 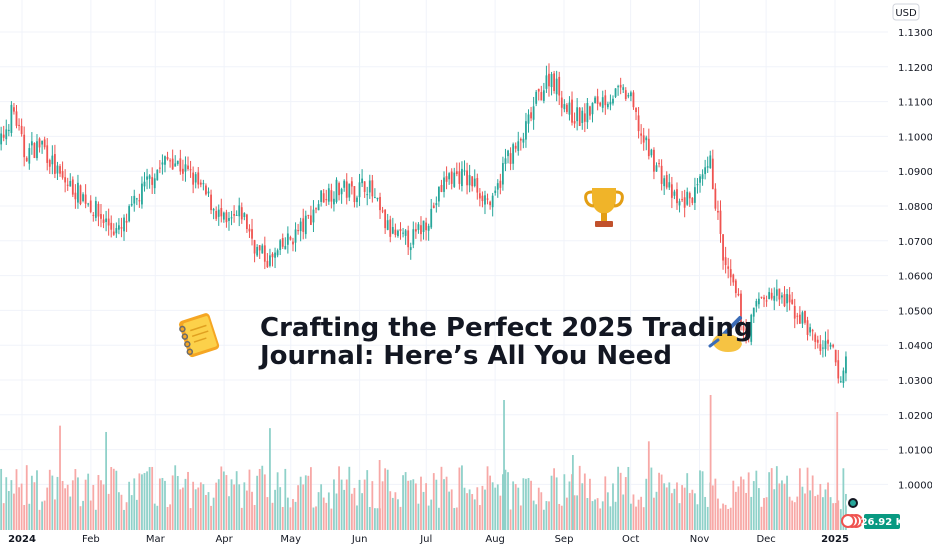 I want to click on headline-line-1: Crafting the Perfect 2025 Trading, so click(x=506, y=328).